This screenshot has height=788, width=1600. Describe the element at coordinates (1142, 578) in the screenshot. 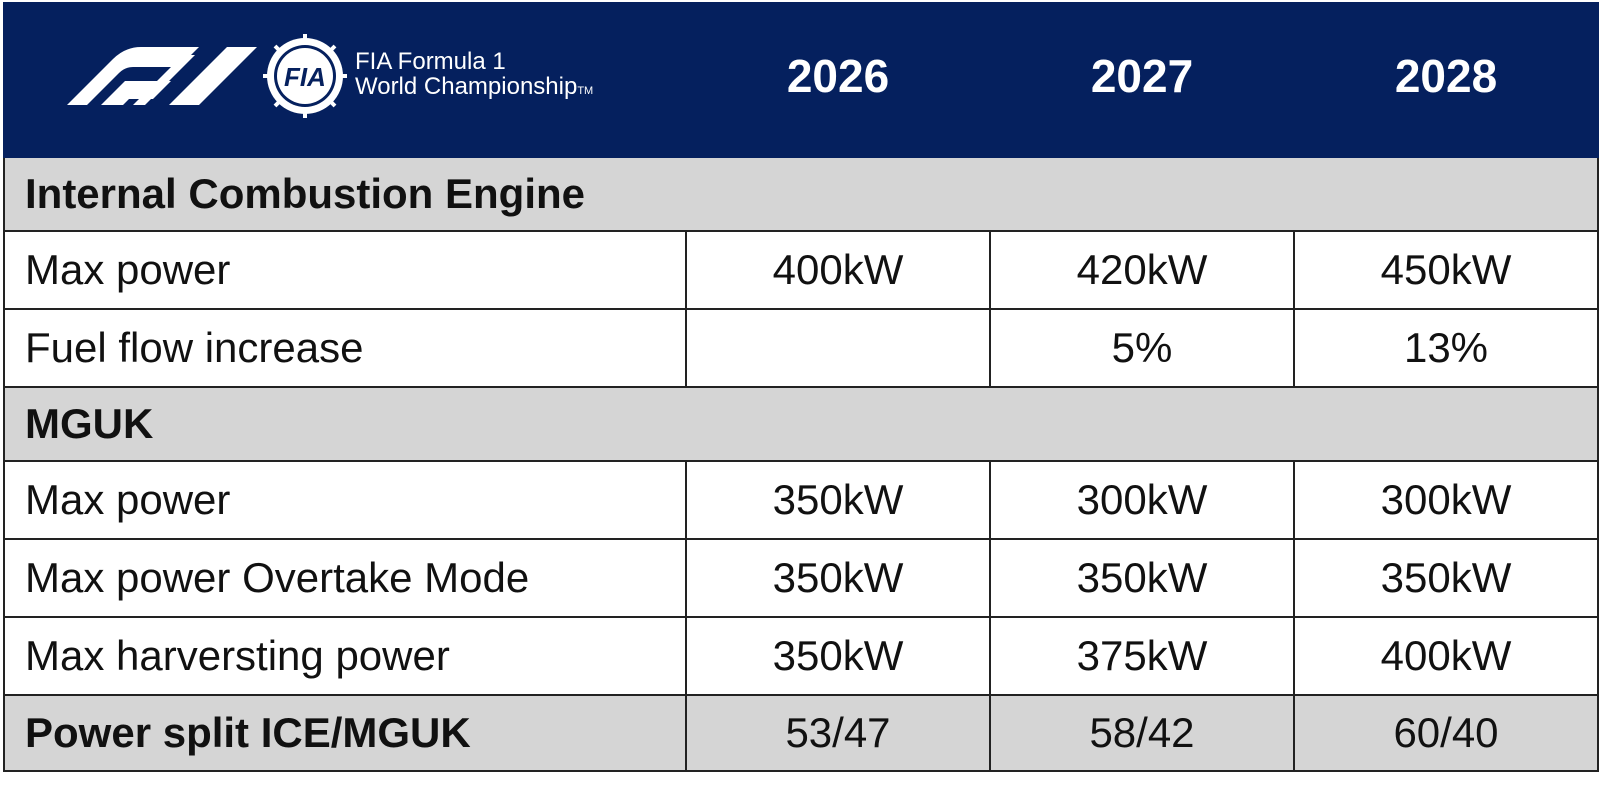

I see `cell-2027: 350kW` at that location.